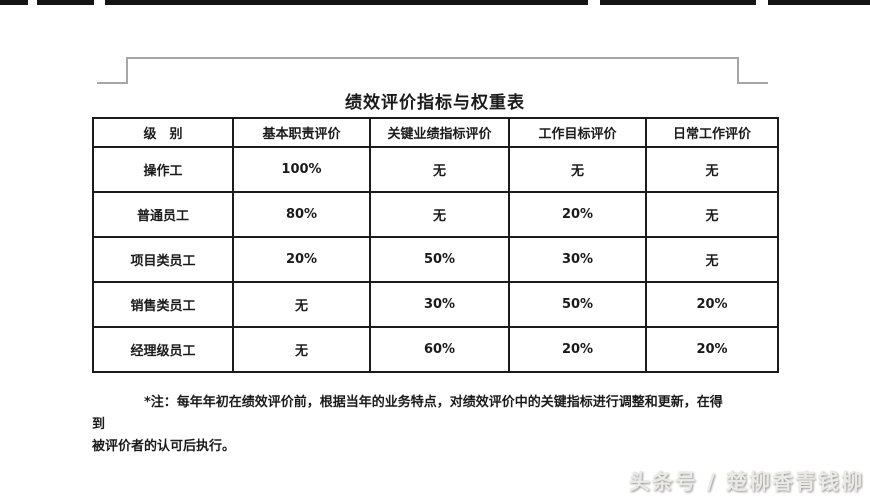 This screenshot has height=500, width=870. Describe the element at coordinates (163, 259) in the screenshot. I see `level-cell: 项目类员工` at that location.